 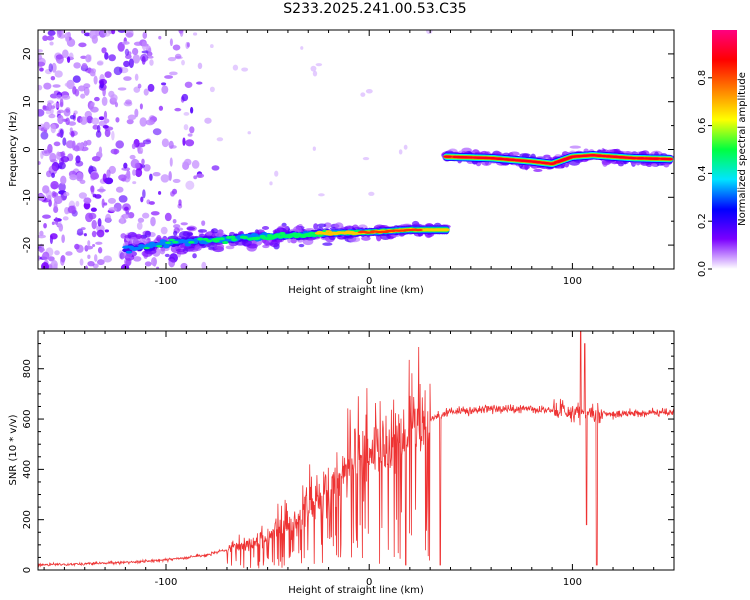 I want to click on spectrogram-y-tick-label: 10, so click(x=27, y=101).